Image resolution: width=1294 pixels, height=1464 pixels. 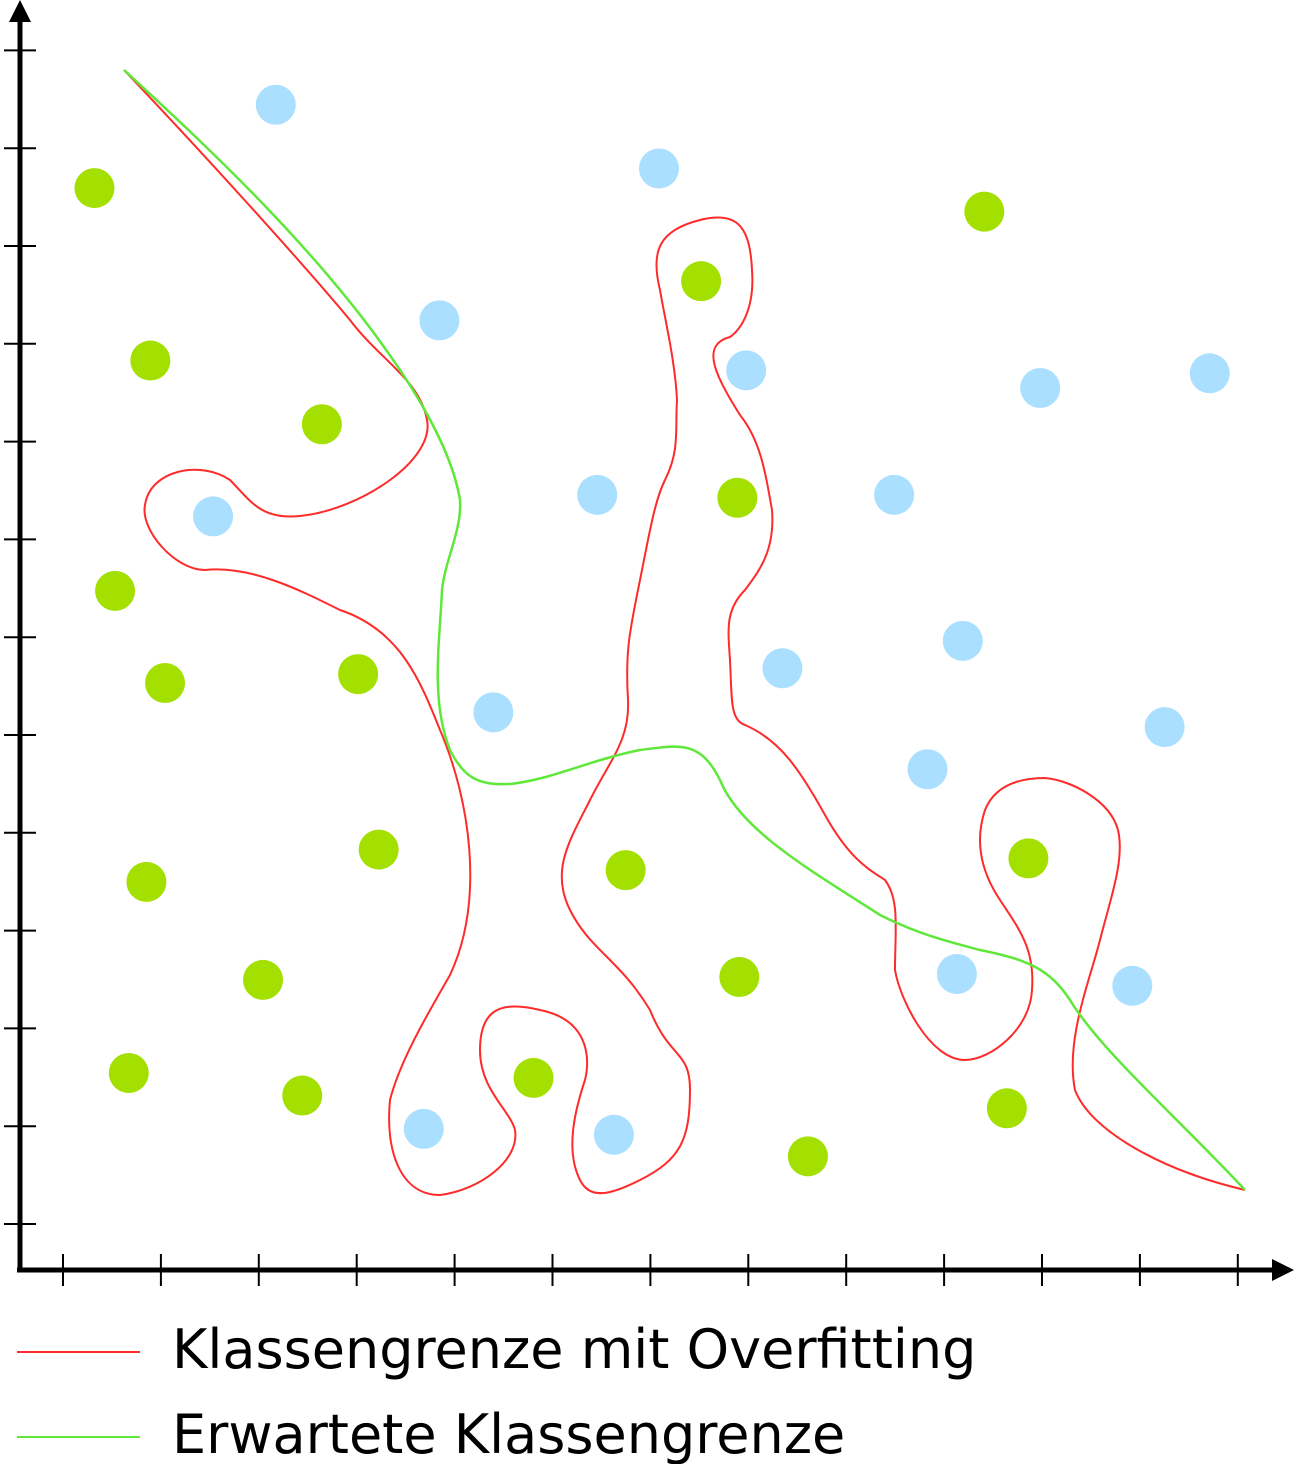 I want to click on legend-label-expected: Erwartete Klassengrenze, so click(x=508, y=1433).